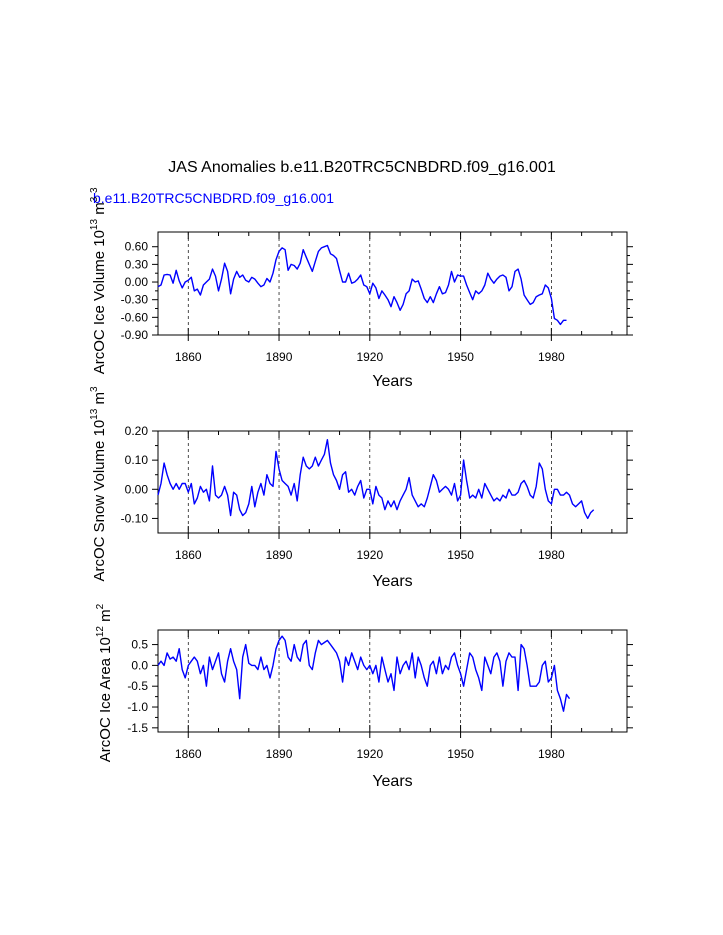 The image size is (723, 935). Describe the element at coordinates (213, 198) in the screenshot. I see `series-legend-label: b.e11.B20TRC5CNBDRD.f09_g16.001` at that location.